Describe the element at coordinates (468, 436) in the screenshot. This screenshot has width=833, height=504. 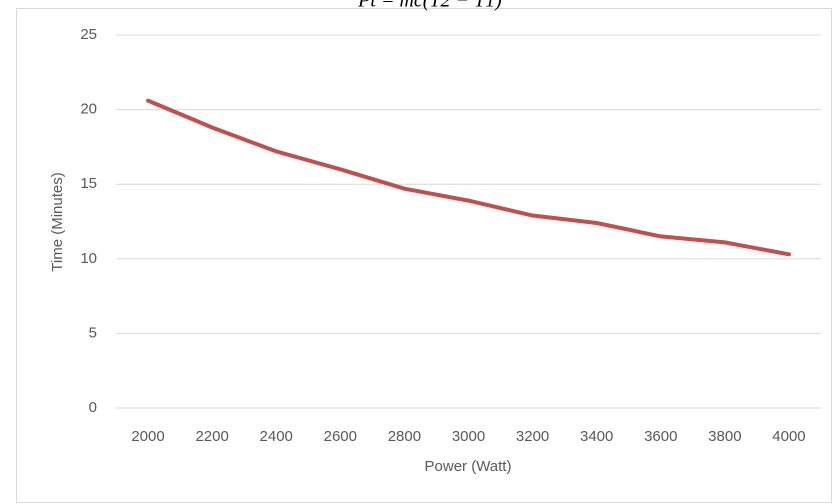
I see `x-tick-label: 3000` at that location.